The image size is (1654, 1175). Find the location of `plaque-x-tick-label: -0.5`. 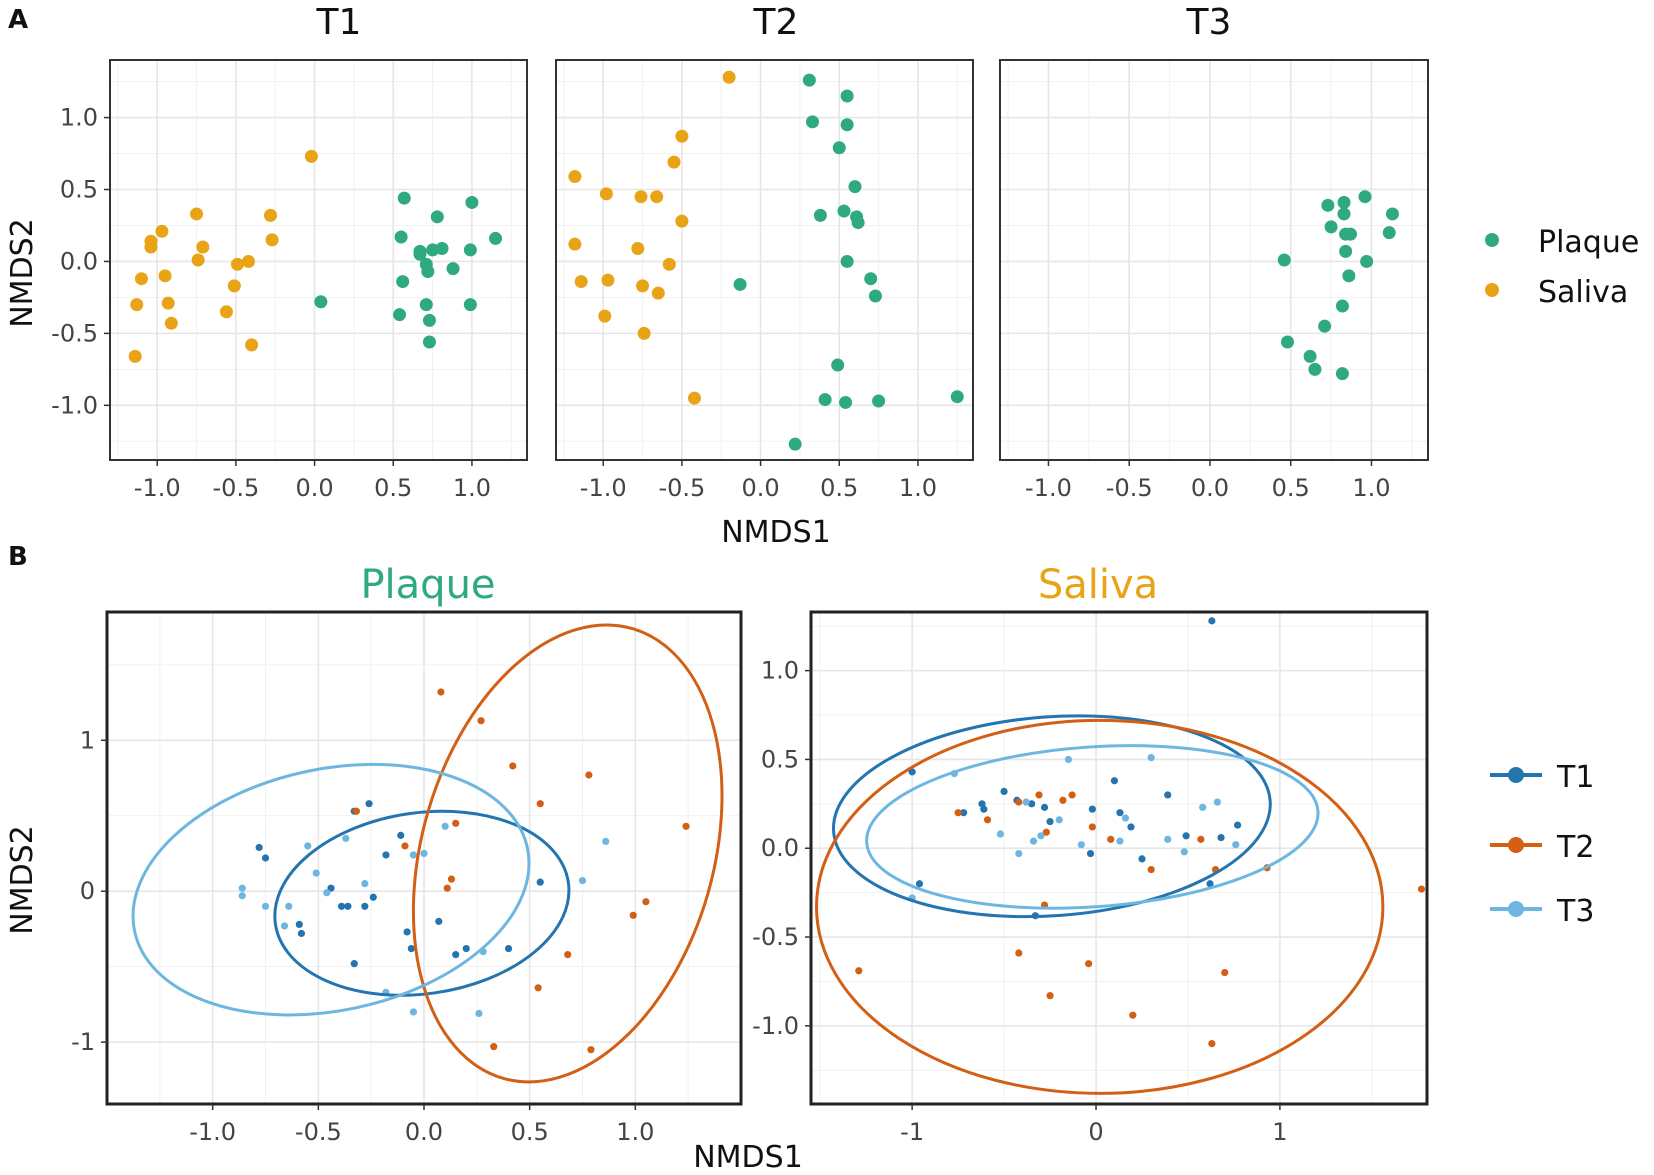

plaque-x-tick-label: -0.5 is located at coordinates (318, 1132).